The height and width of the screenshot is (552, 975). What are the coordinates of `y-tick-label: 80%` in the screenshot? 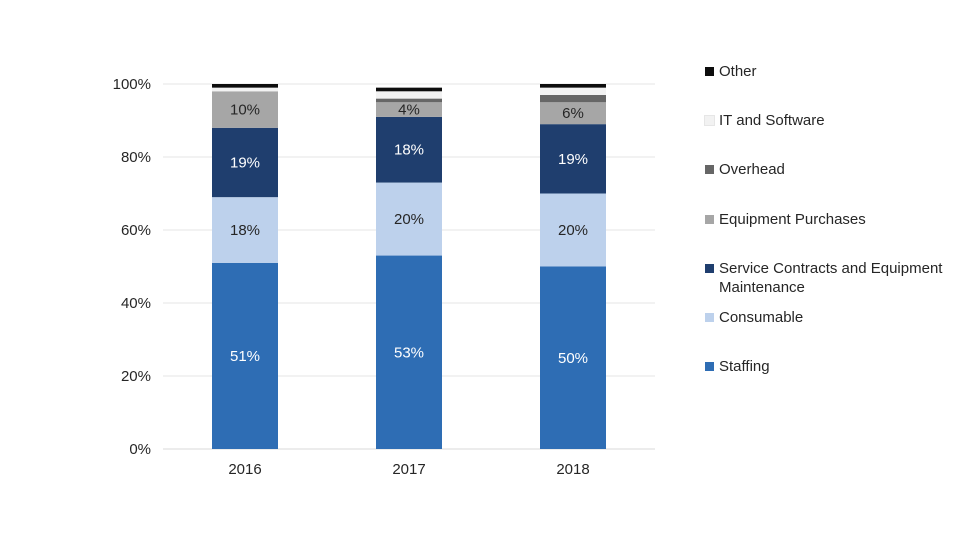 It's located at (136, 157).